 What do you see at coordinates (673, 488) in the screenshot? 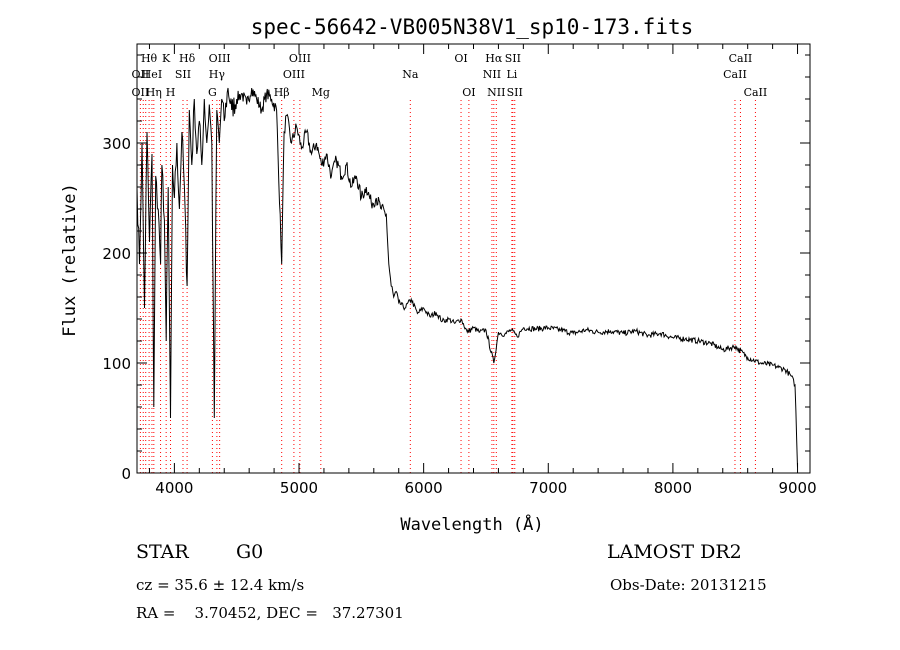
I see `tick-label: 8000` at bounding box center [673, 488].